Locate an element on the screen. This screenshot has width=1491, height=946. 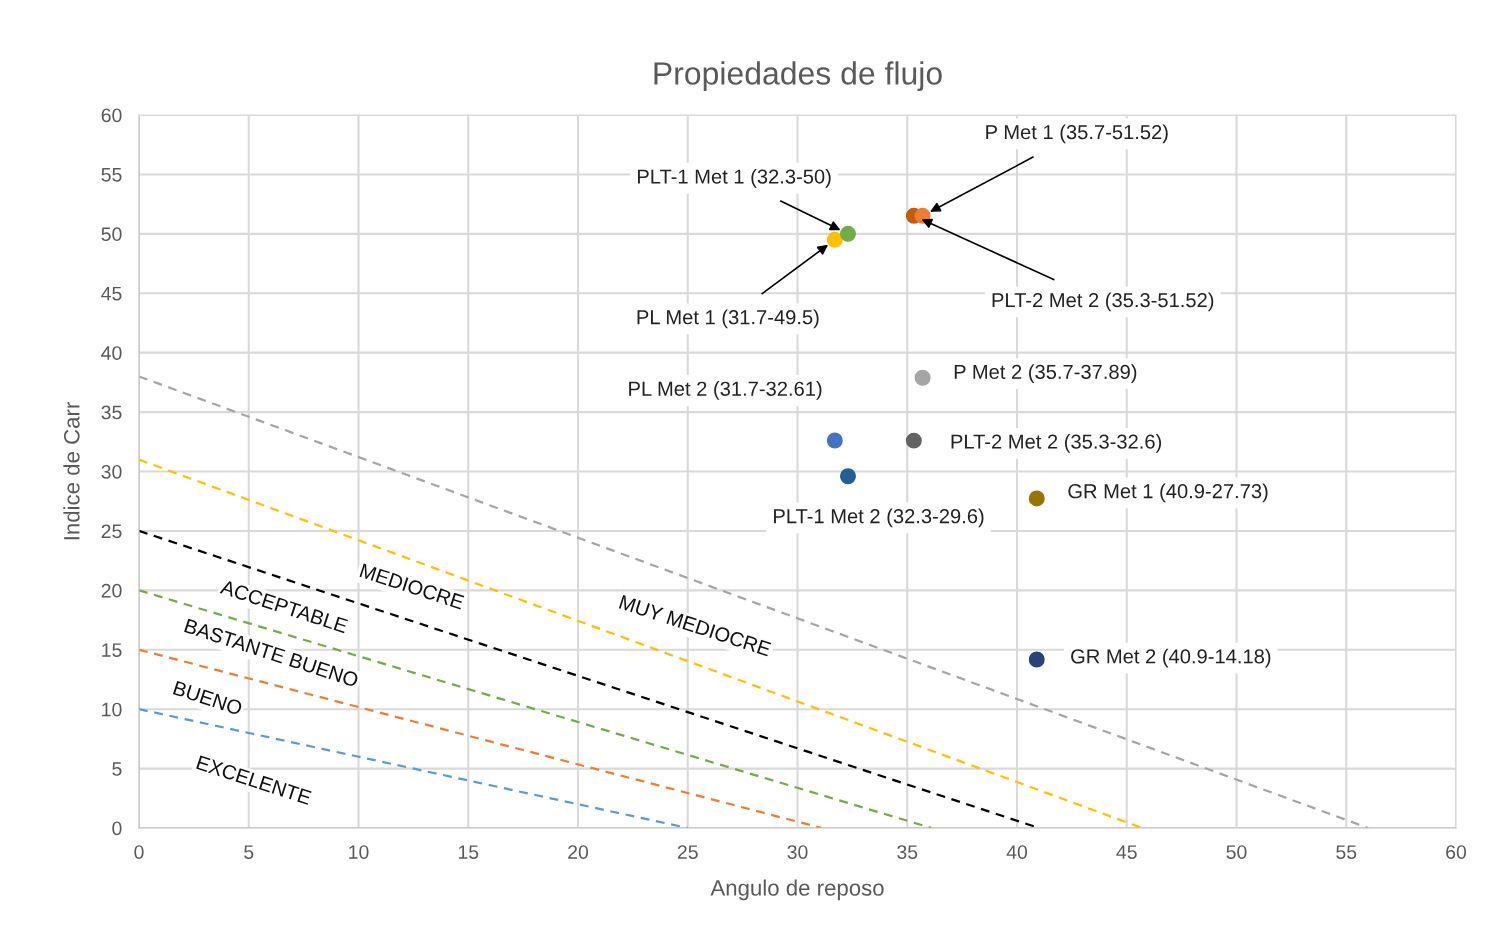
x-tick-label: 55 is located at coordinates (1346, 852).